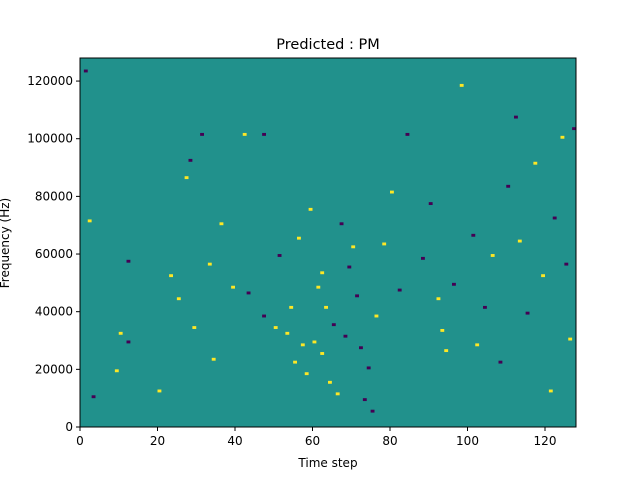 Image resolution: width=640 pixels, height=480 pixels. I want to click on chart-title: Predicted : PM, so click(327, 45).